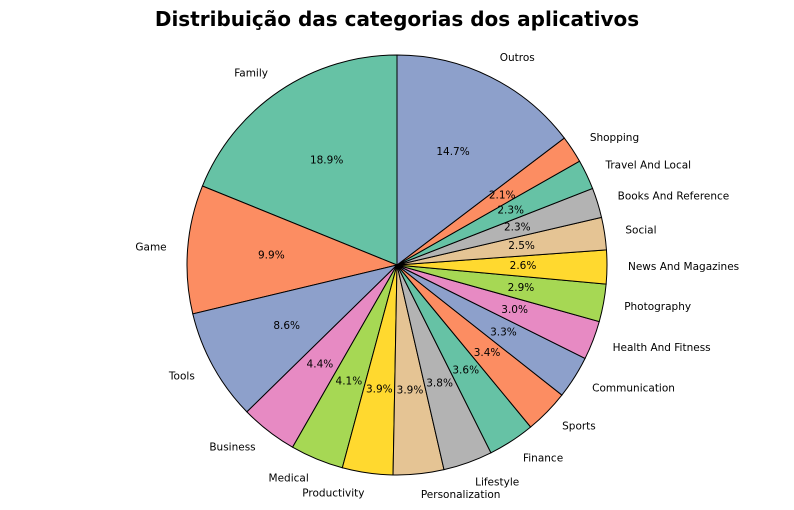 The width and height of the screenshot is (794, 510). Describe the element at coordinates (299, 160) in the screenshot. I see `pie-slice-family` at that location.